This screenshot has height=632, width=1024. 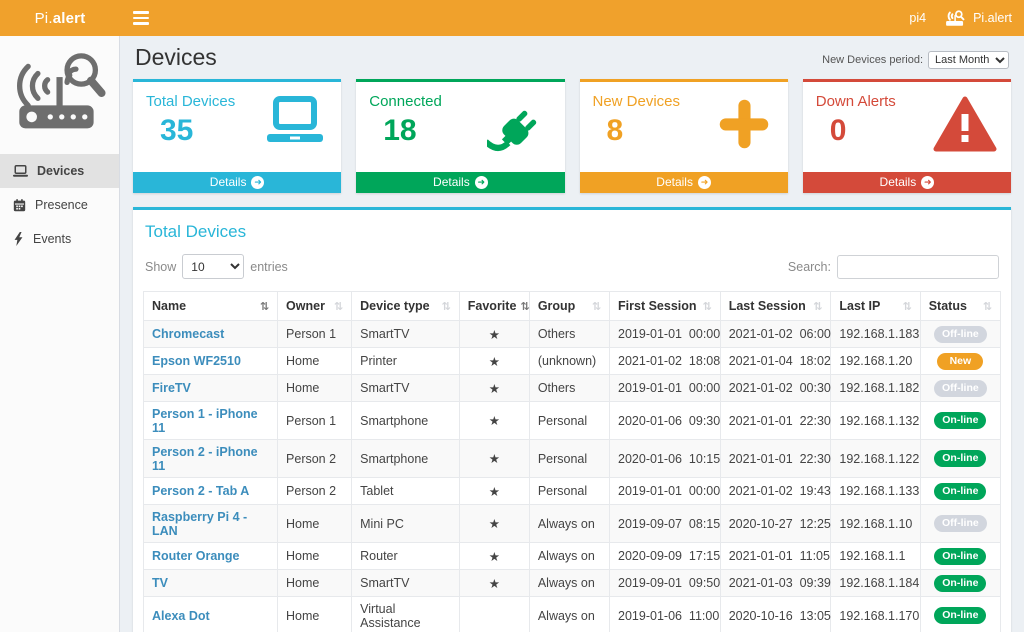 I want to click on column-label: Last IP, so click(x=860, y=306).